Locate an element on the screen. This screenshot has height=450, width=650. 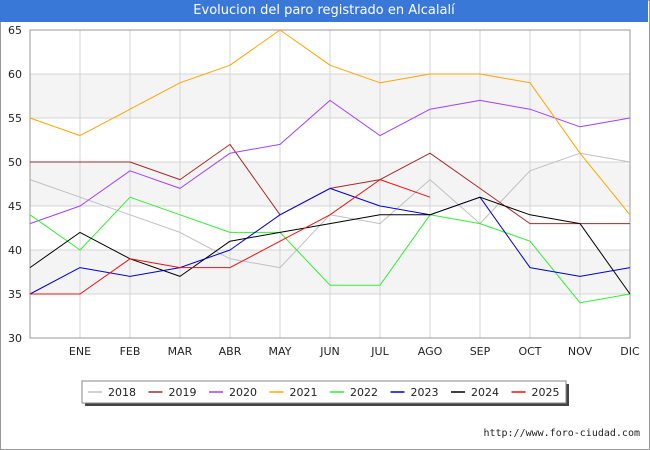
y-tick-label: 65 is located at coordinates (15, 30).